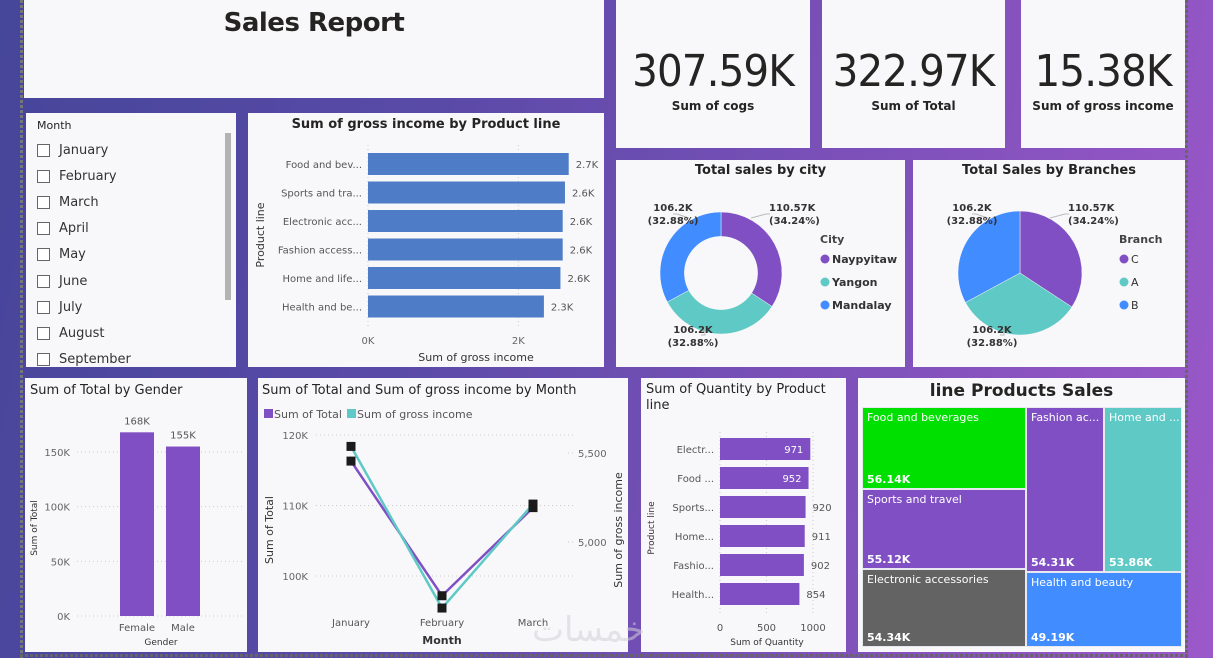 The width and height of the screenshot is (1213, 658). Describe the element at coordinates (228, 216) in the screenshot. I see `slicer-scrollbar` at that location.